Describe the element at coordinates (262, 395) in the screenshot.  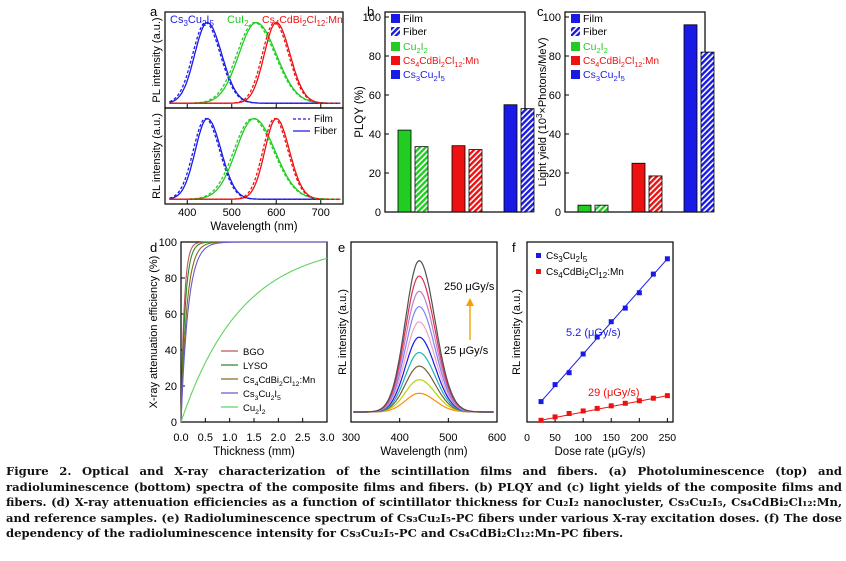
I see `legend-label: Cs3Cu2I5` at that location.